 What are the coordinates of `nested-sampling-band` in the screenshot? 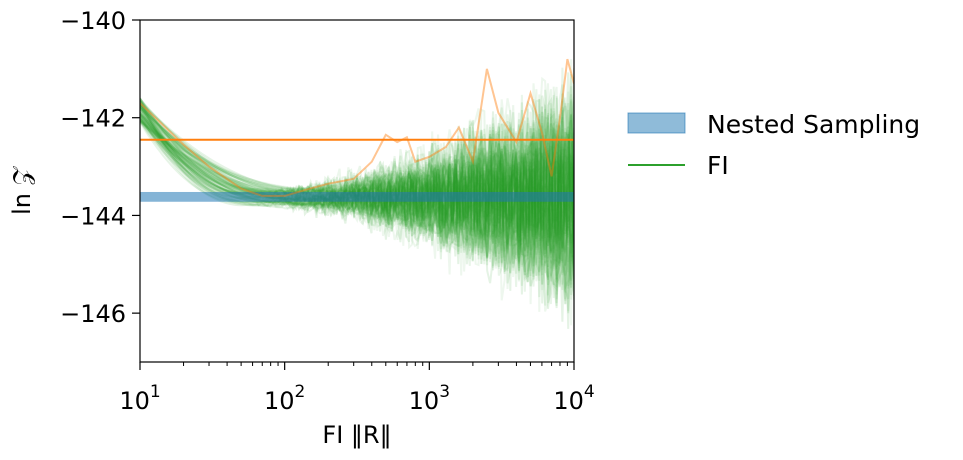 It's located at (357, 196).